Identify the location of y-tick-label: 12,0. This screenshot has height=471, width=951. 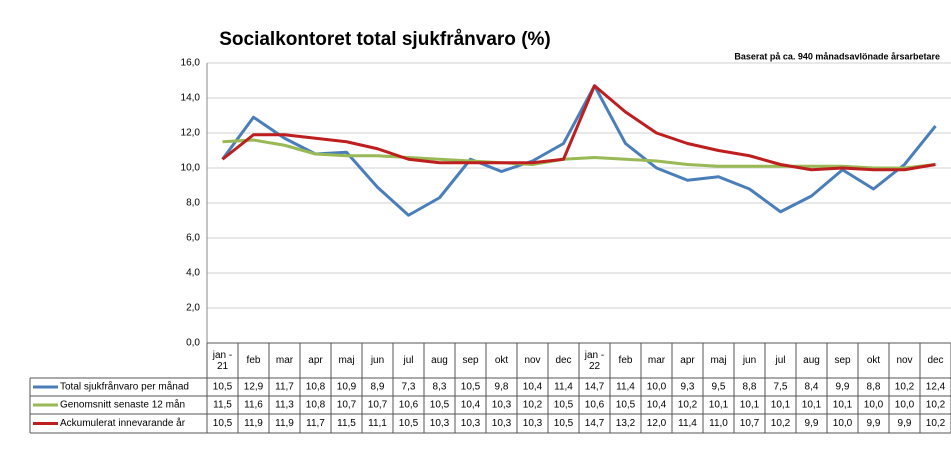
(191, 133).